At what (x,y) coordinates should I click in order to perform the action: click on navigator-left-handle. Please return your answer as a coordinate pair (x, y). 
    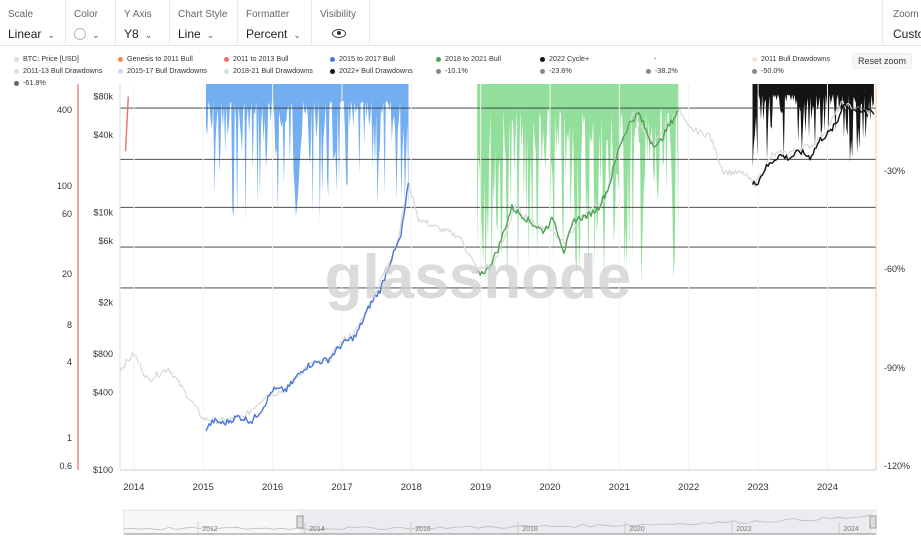
    Looking at the image, I should click on (300, 522).